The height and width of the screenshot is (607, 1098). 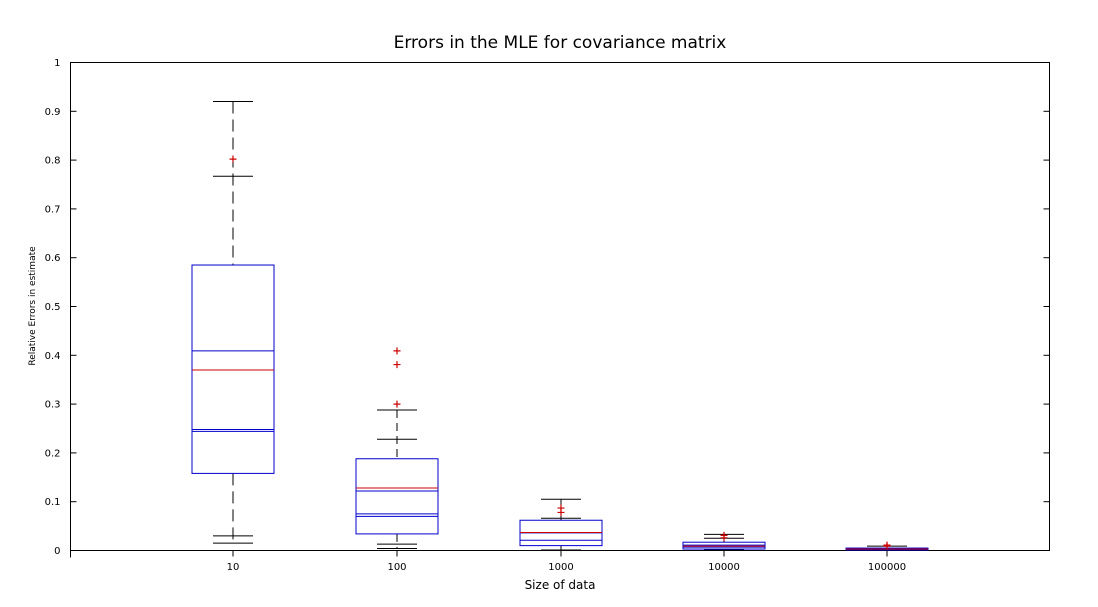 What do you see at coordinates (53, 112) in the screenshot?
I see `y-tick-label: 0.9` at bounding box center [53, 112].